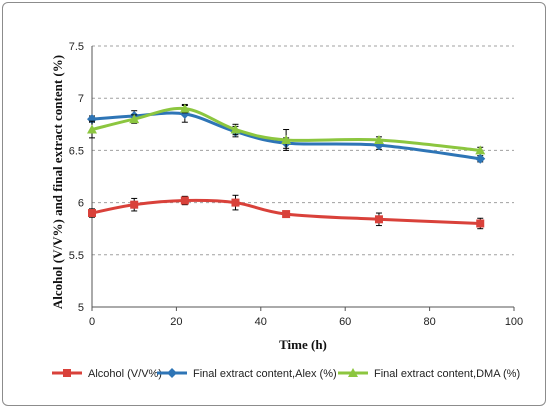  I want to click on legend-item-1: Alcohol (V/V%), so click(107, 374).